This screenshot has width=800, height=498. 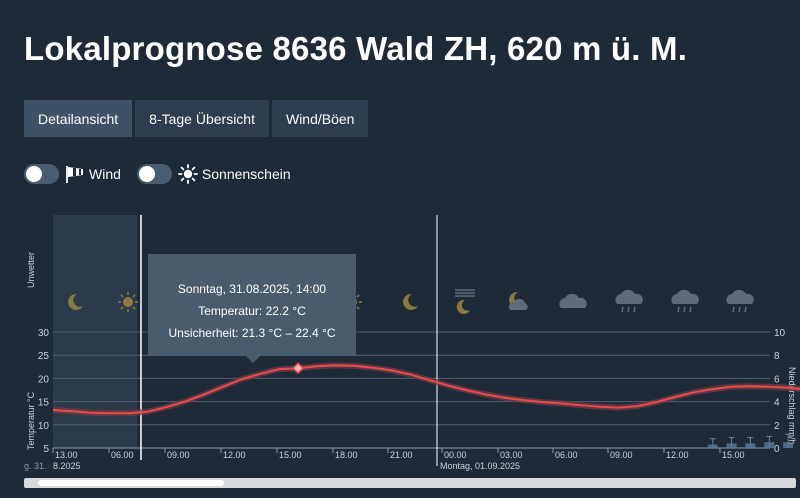 What do you see at coordinates (777, 403) in the screenshot?
I see `y2-tick-label: 4` at bounding box center [777, 403].